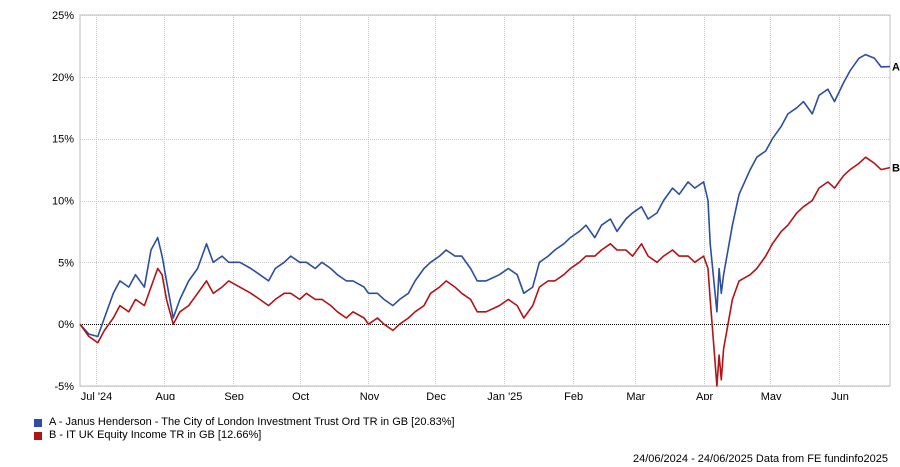 The height and width of the screenshot is (467, 900). I want to click on y-tick-label: 15%, so click(63, 140).